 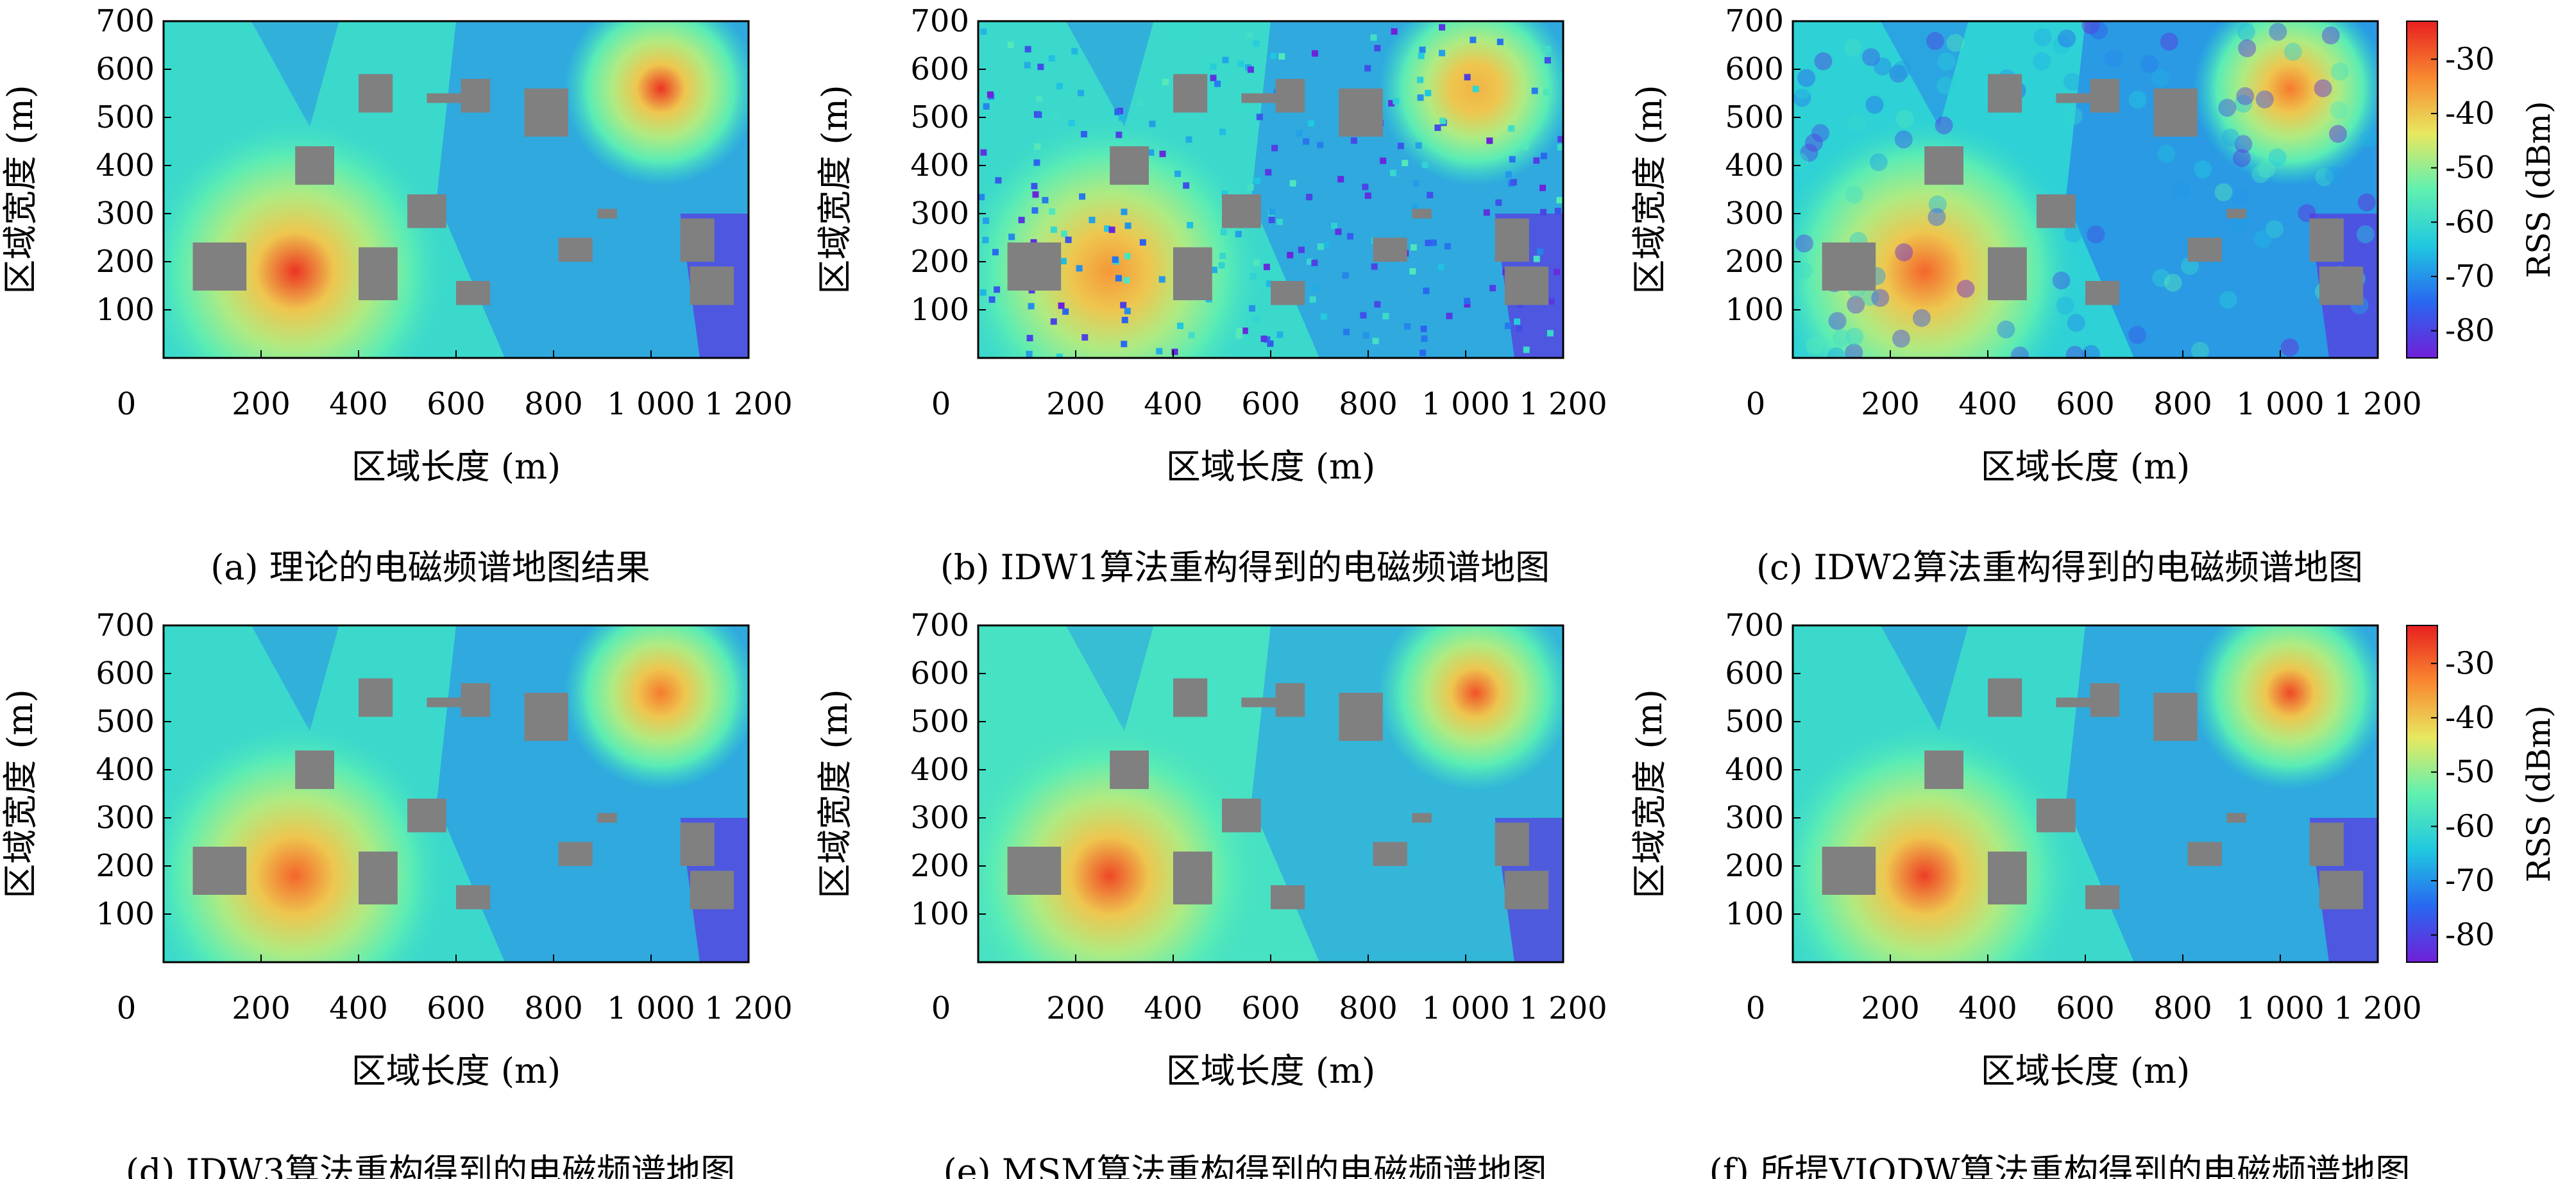 What do you see at coordinates (2182, 1008) in the screenshot?
I see `x-tick-label: 800` at bounding box center [2182, 1008].